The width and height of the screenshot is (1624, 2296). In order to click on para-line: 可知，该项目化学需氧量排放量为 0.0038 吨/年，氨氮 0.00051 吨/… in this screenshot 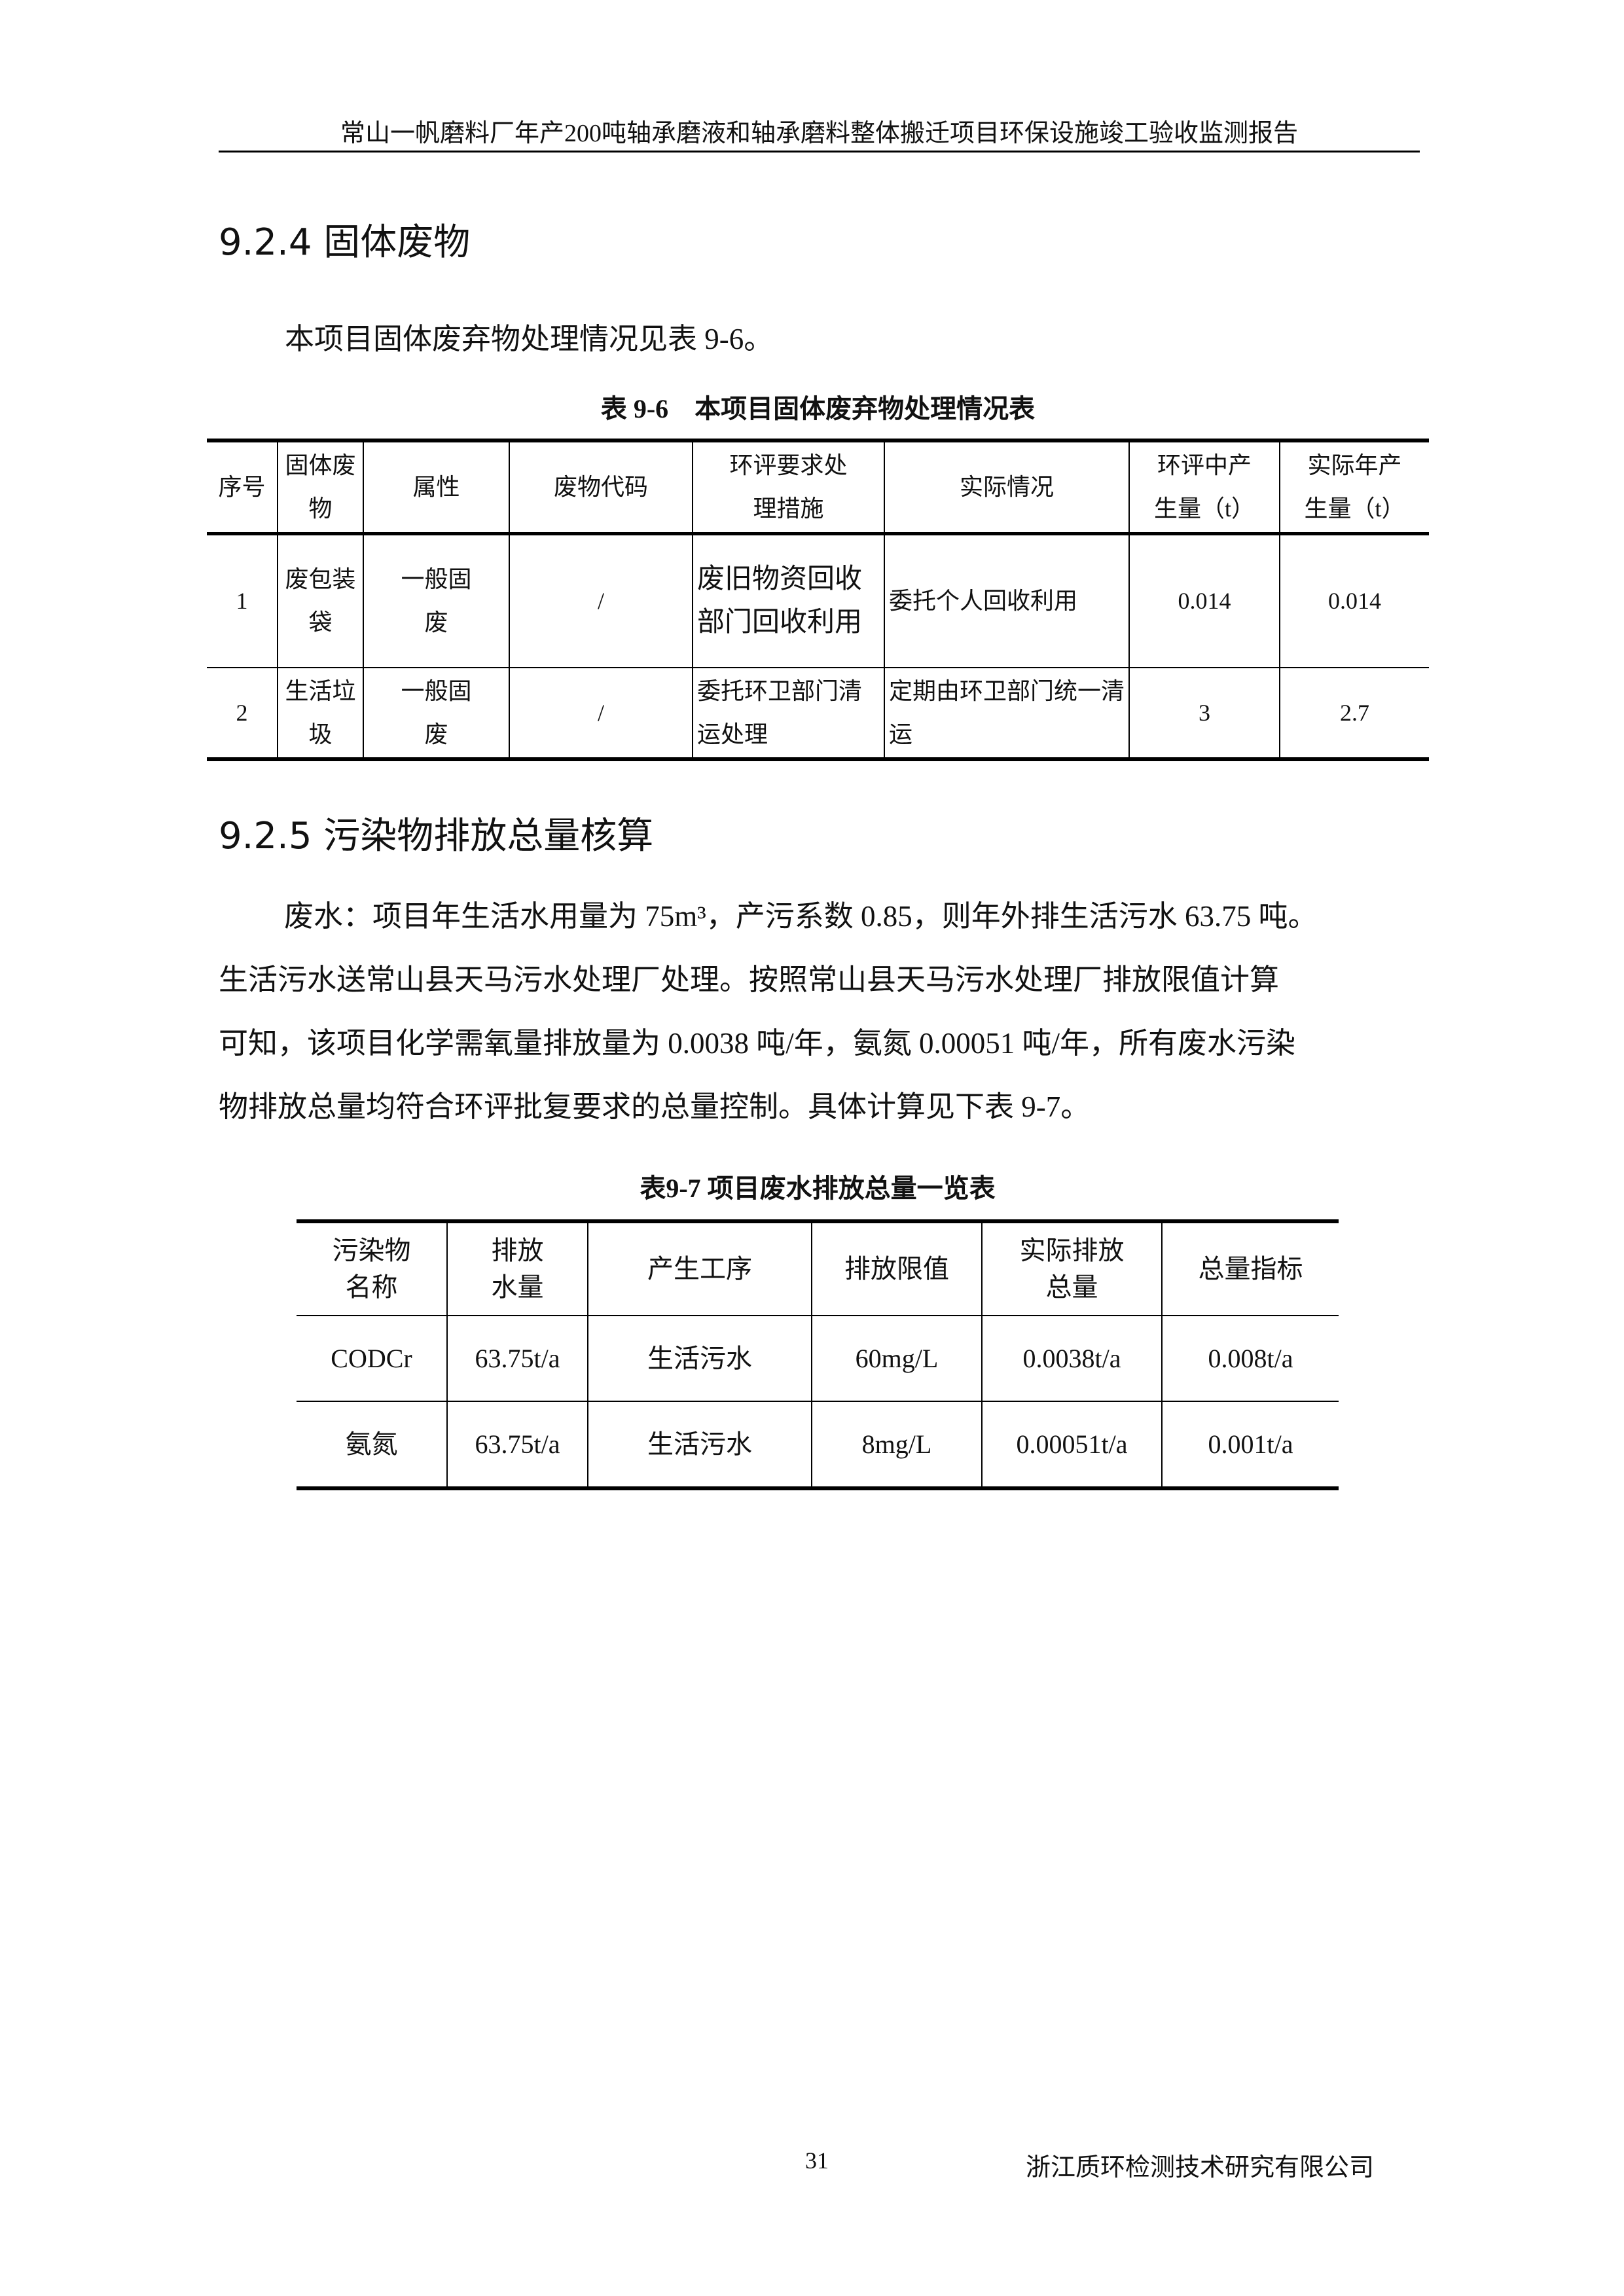, I will do `click(757, 1043)`.